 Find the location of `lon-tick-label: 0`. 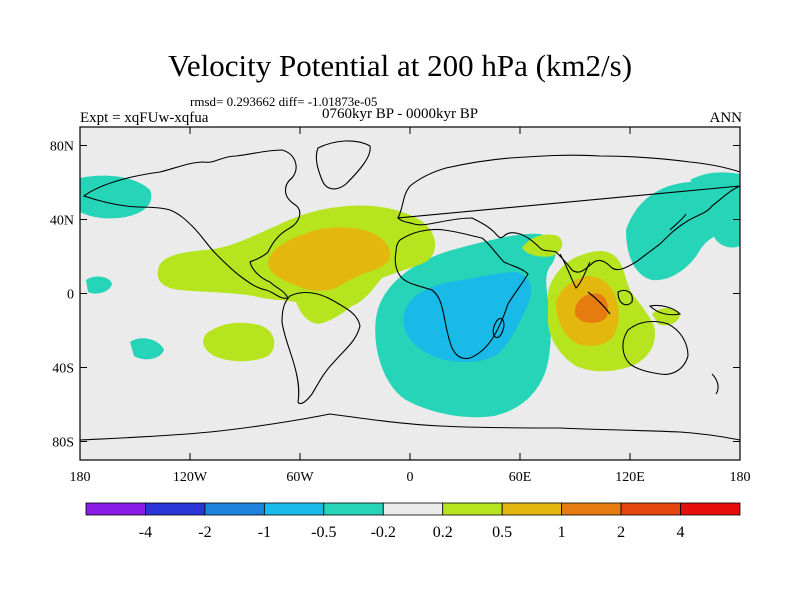

lon-tick-label: 0 is located at coordinates (410, 477).